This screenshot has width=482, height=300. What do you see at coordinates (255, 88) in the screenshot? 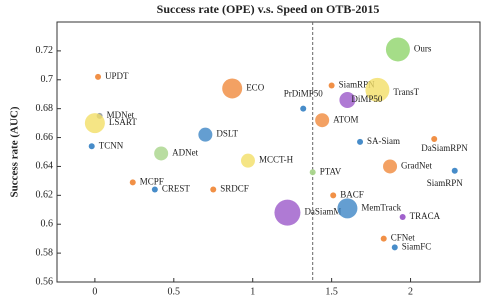
I see `bubble-label: ECO` at bounding box center [255, 88].